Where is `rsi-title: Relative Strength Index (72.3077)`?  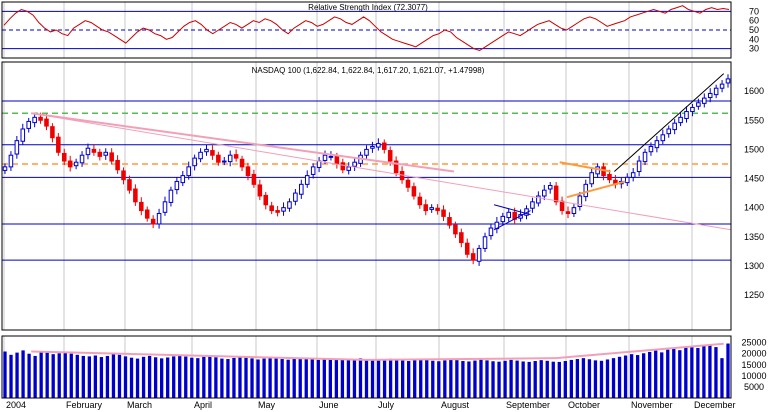 rsi-title: Relative Strength Index (72.3077) is located at coordinates (368, 7).